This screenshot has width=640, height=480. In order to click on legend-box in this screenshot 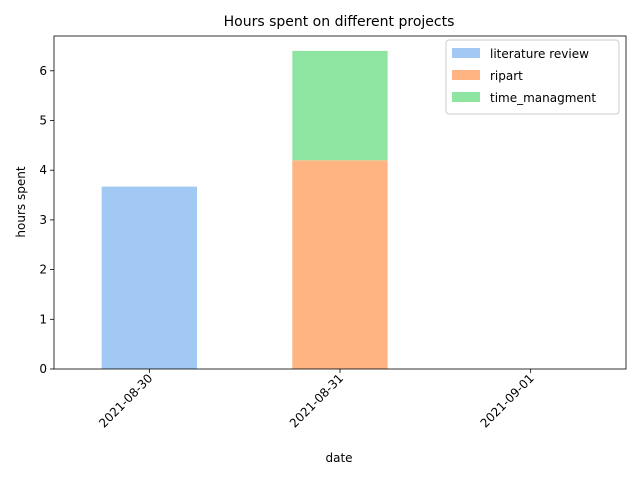, I will do `click(532, 77)`.